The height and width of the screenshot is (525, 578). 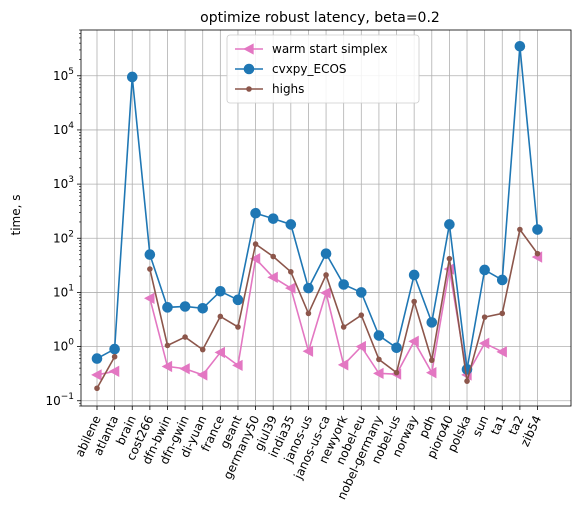 I want to click on series-line, so click(x=106, y=372).